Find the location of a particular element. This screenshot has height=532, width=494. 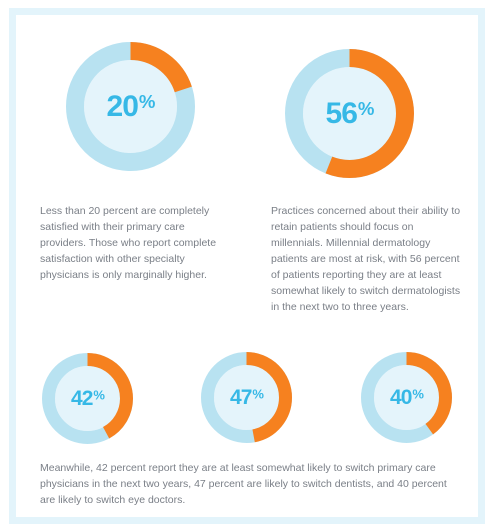

percent-label: 40% is located at coordinates (406, 397).